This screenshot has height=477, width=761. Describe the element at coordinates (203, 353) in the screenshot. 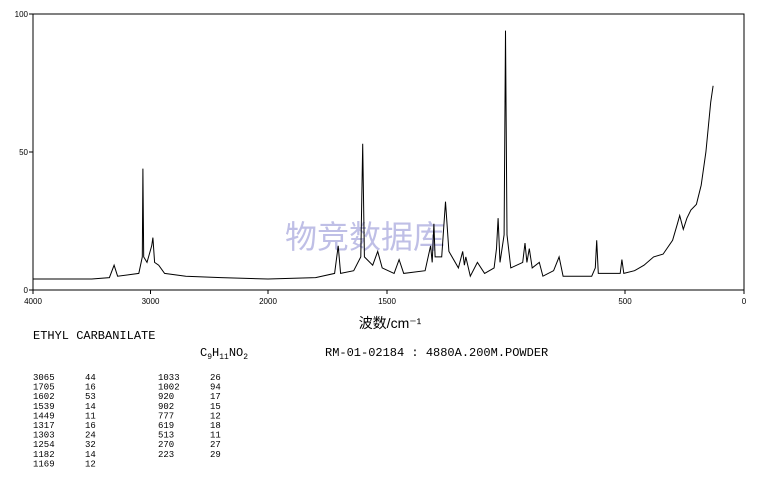

I see `formula-part: C` at that location.